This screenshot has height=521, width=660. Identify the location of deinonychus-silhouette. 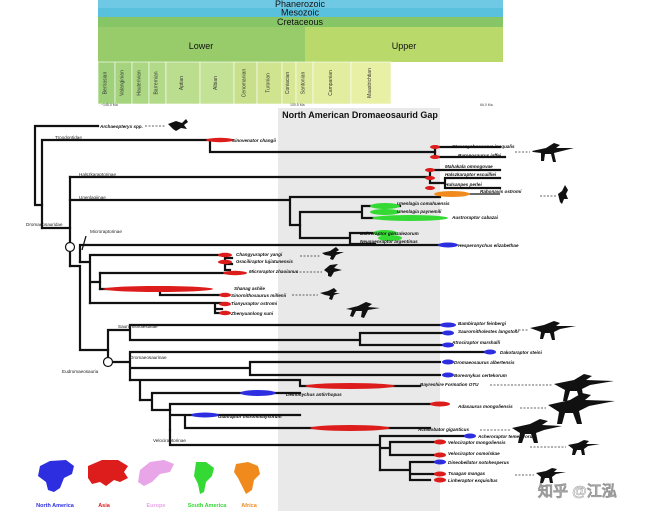
(584, 387).